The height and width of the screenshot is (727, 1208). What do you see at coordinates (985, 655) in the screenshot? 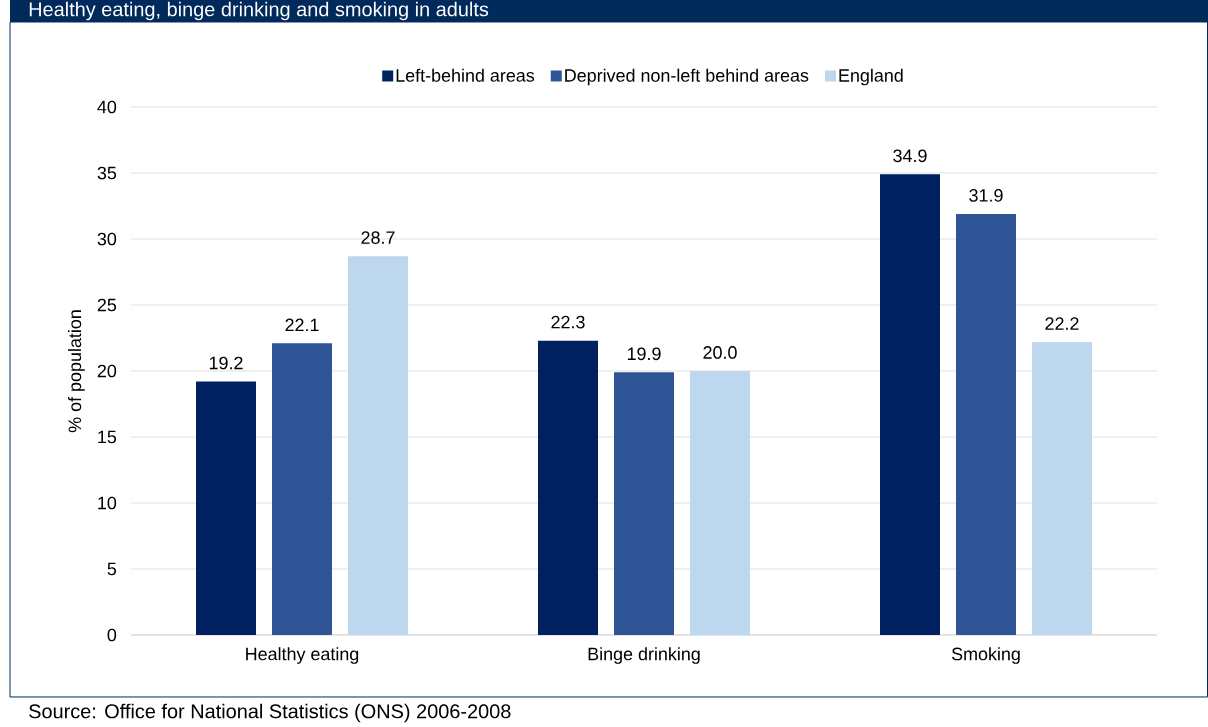
I see `x-tick-label: Smoking` at bounding box center [985, 655].